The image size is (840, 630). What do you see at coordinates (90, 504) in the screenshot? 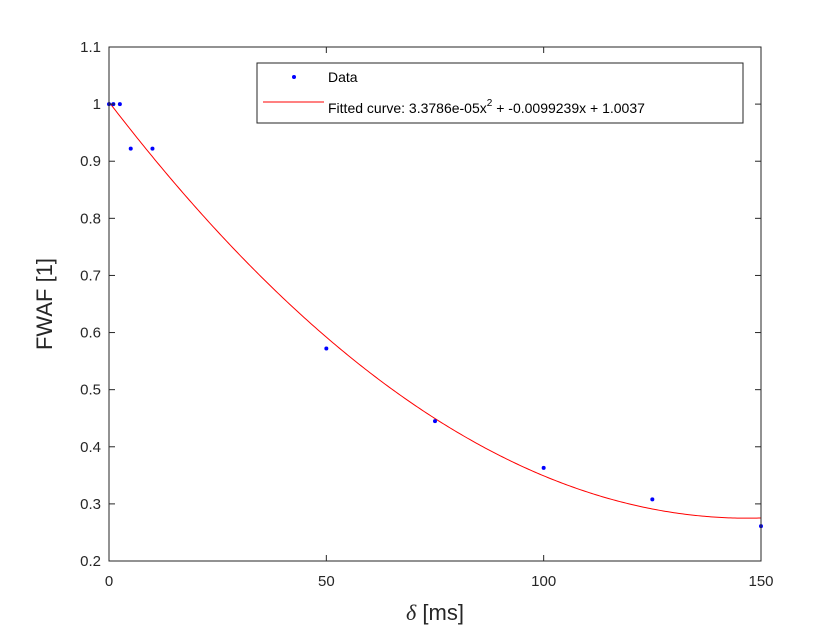
I see `y-tick-label: 0.3` at bounding box center [90, 504].